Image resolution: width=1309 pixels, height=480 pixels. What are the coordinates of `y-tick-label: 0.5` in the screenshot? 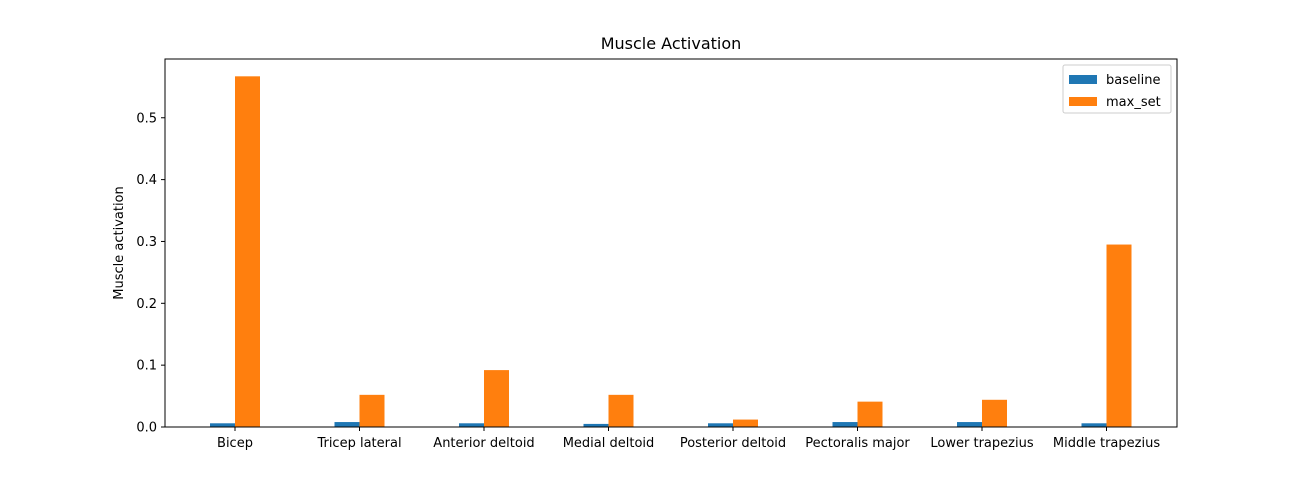 It's located at (146, 118).